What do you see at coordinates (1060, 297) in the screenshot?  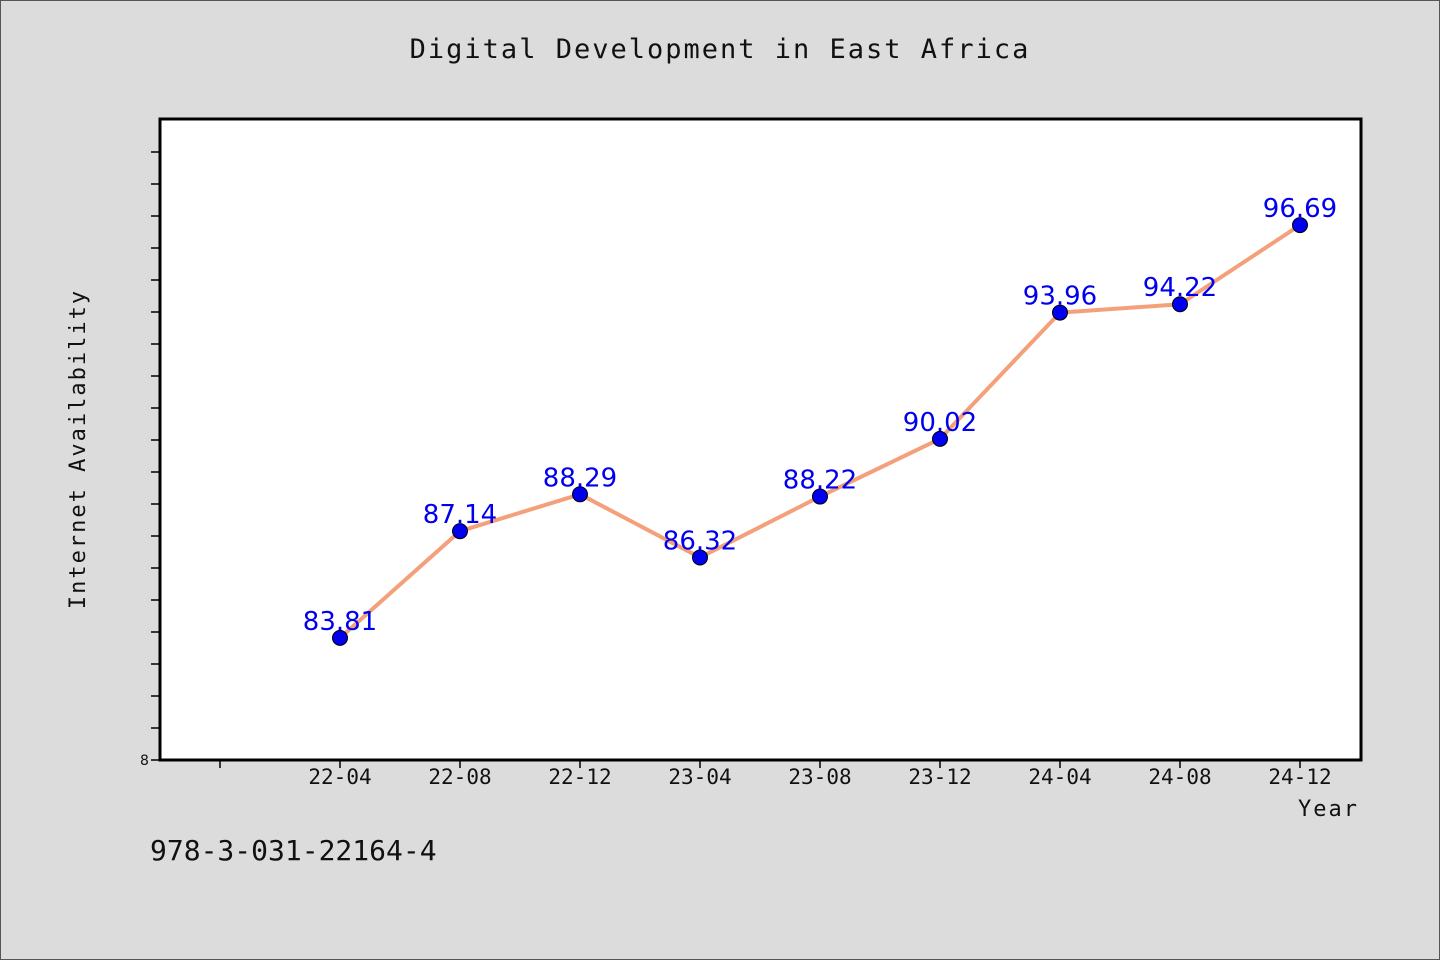 I see `data-label: 93.96` at bounding box center [1060, 297].